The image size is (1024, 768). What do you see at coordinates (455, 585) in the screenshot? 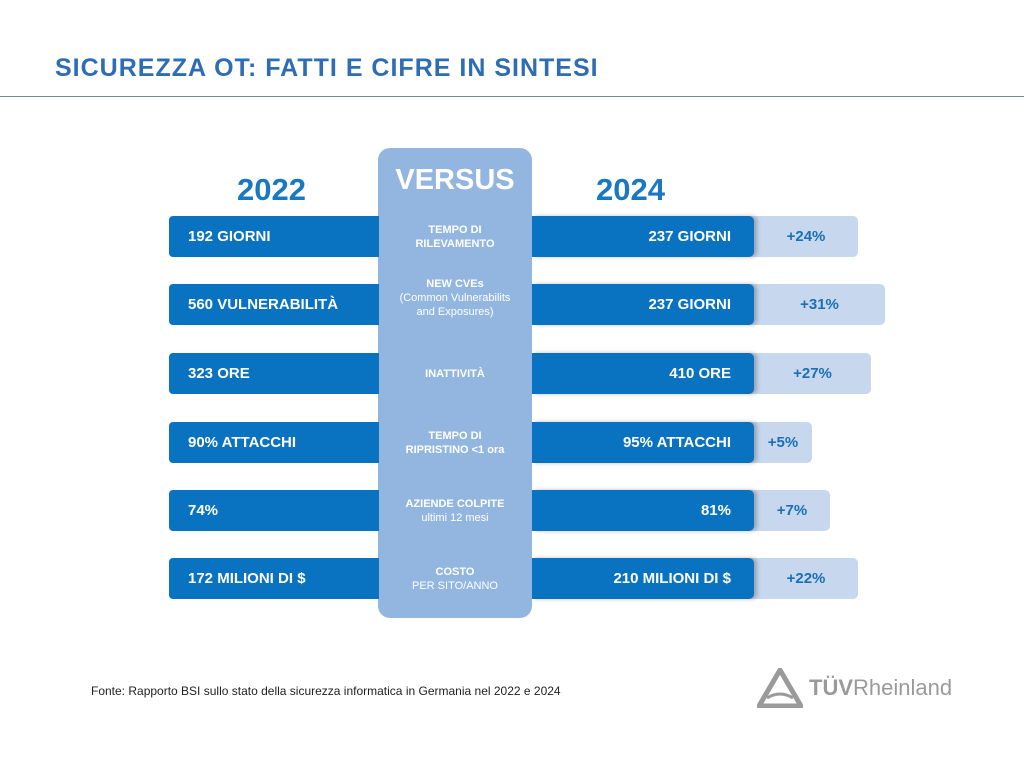
I see `metric-subtitle: PER SITO/ANNO` at bounding box center [455, 585].